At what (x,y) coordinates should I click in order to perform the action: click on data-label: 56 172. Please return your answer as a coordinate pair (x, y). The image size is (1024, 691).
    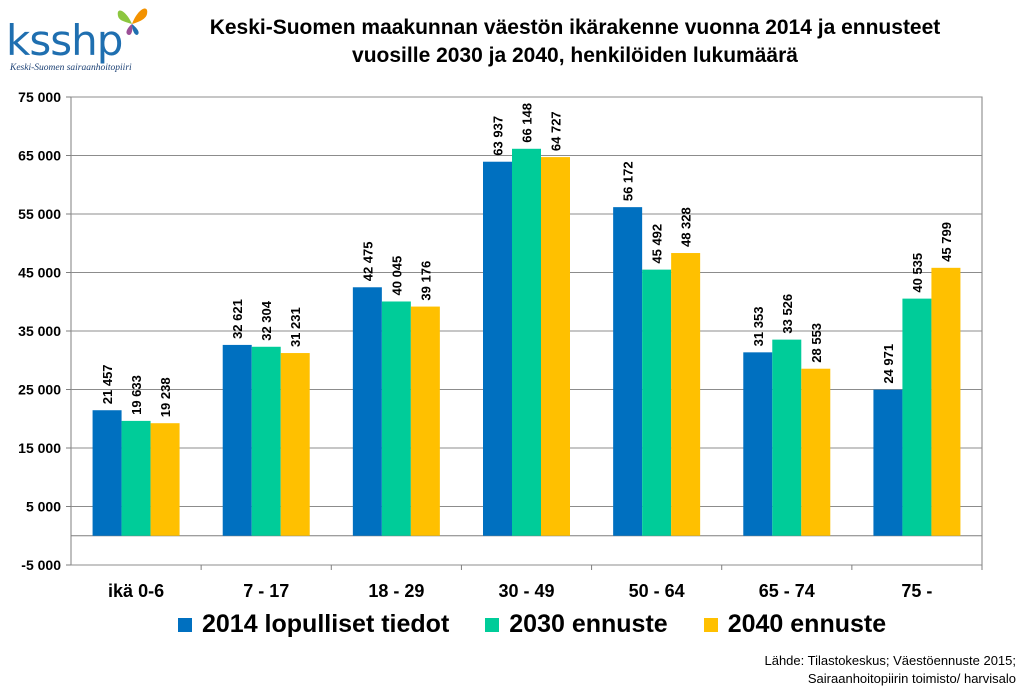
    Looking at the image, I should click on (628, 181).